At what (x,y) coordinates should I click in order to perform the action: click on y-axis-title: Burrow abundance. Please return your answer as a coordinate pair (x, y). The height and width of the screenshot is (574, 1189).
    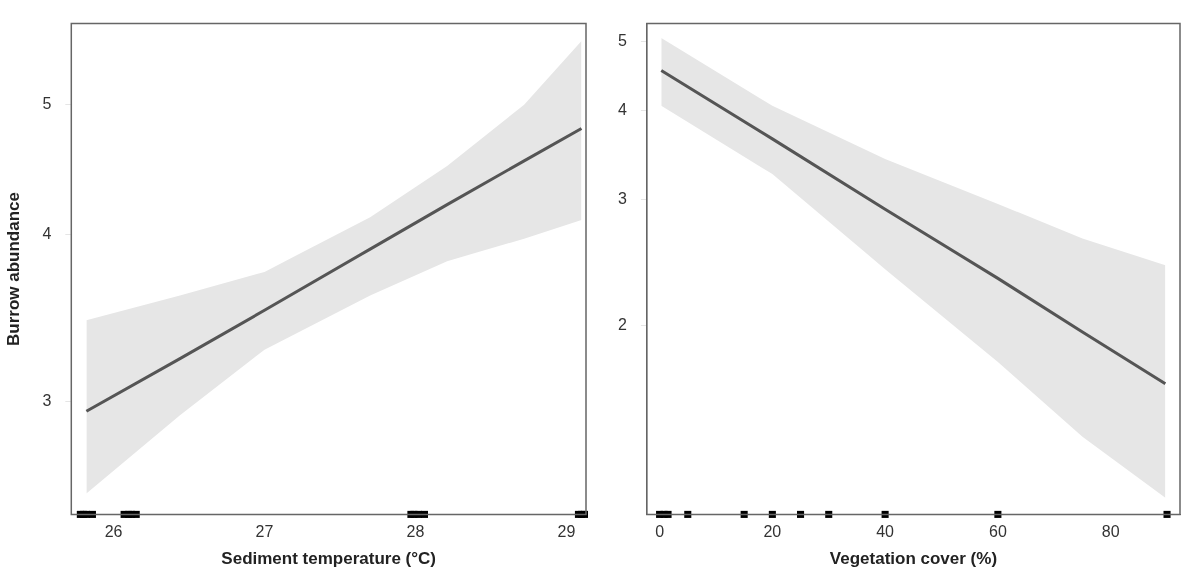
    Looking at the image, I should click on (13, 269).